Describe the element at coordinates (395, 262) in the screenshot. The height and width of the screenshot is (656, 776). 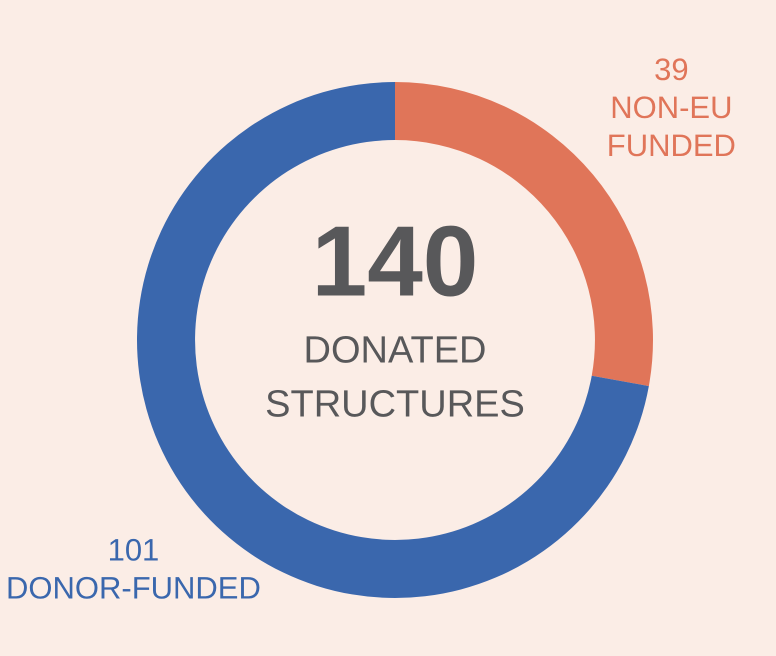
I see `text: 140` at that location.